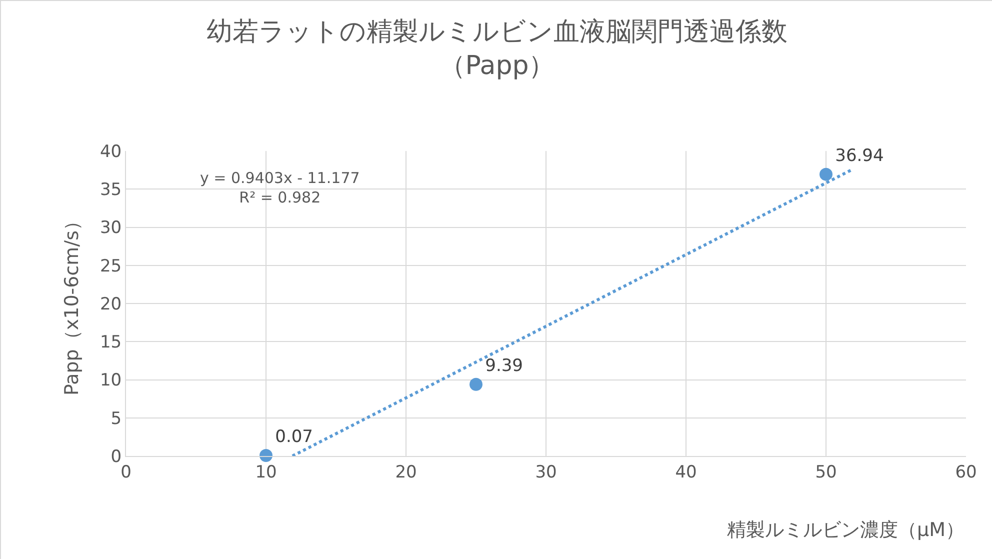 The height and width of the screenshot is (559, 992). Describe the element at coordinates (845, 530) in the screenshot. I see `x-axis-title: 精製ルミルビン濃度（μM）` at that location.